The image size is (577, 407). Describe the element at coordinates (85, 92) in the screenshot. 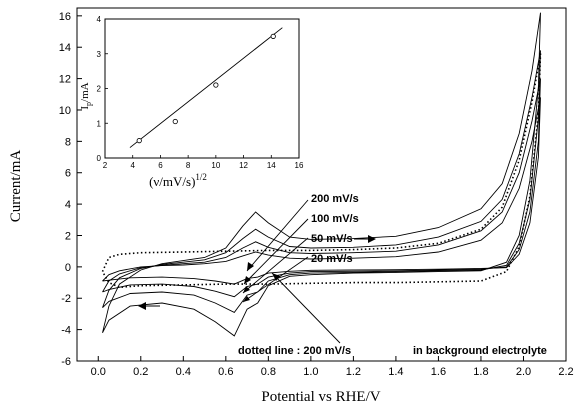

I see `inset-y-axis-title-unit: /mA` at that location.